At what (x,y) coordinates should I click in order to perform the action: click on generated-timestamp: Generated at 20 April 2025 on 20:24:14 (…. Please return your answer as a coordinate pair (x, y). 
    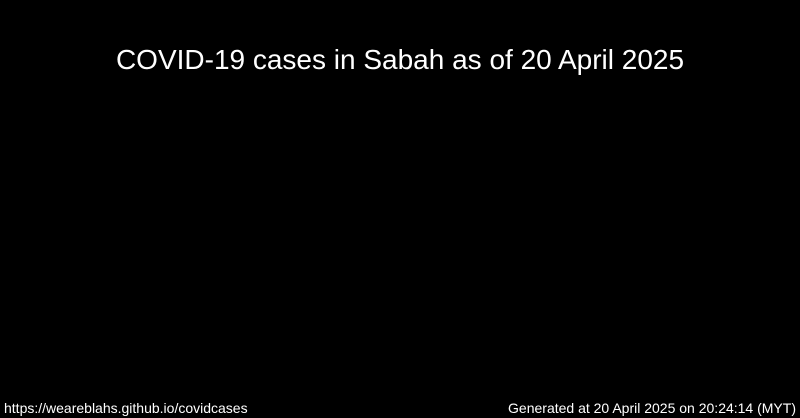
    Looking at the image, I should click on (652, 408).